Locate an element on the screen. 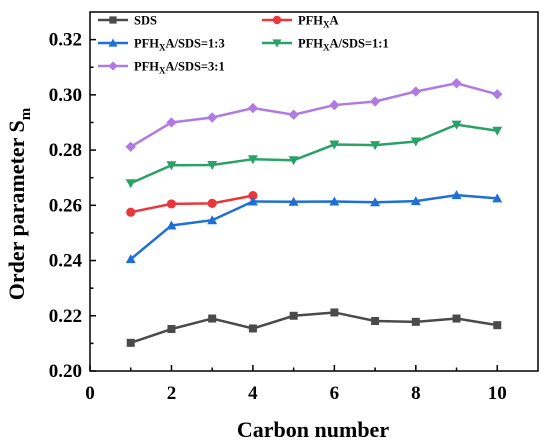  x-tick-label: 6 is located at coordinates (335, 393).